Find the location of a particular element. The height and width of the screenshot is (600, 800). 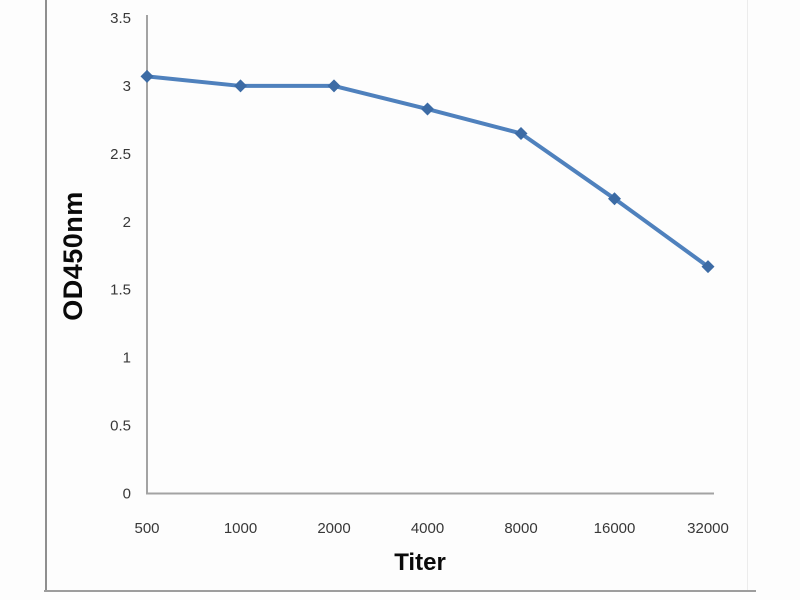

y-tick-label: 3 is located at coordinates (127, 86).